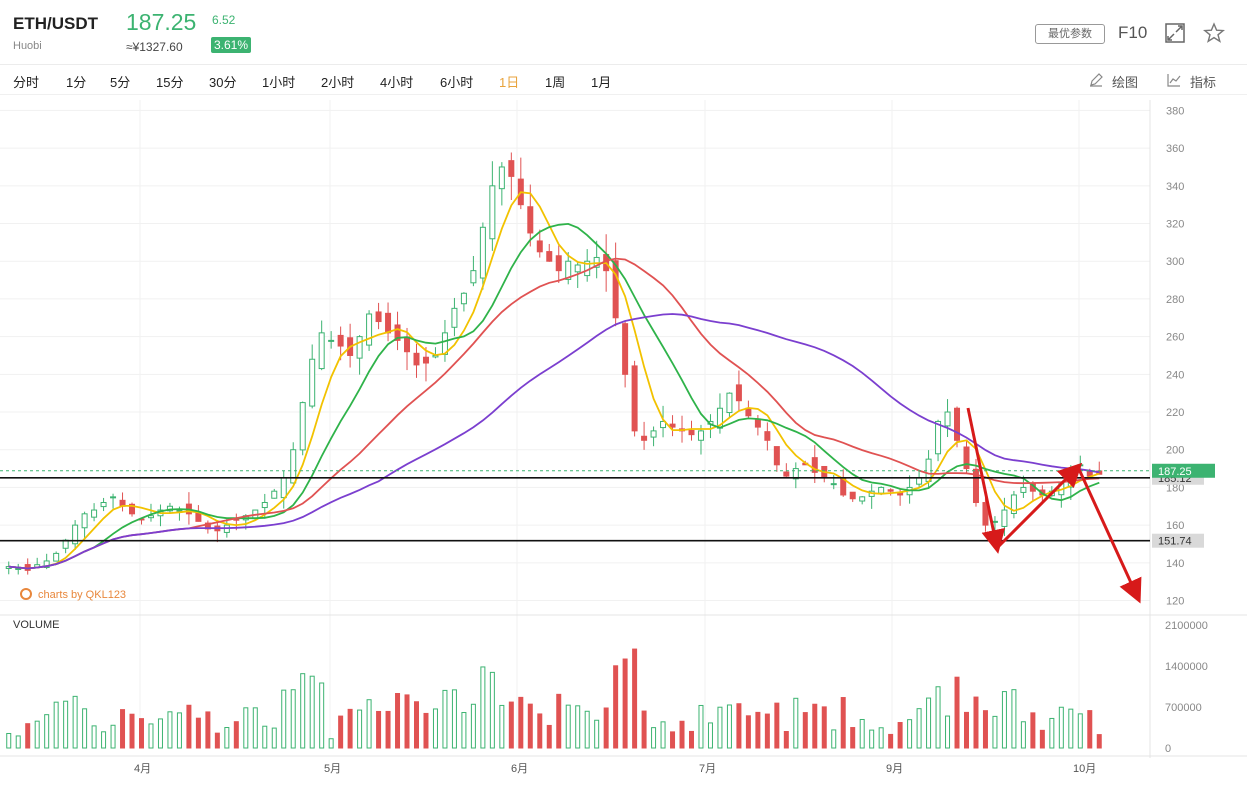 This screenshot has width=1247, height=786. Describe the element at coordinates (1168, 749) in the screenshot. I see `volume-tick-label: 0` at that location.